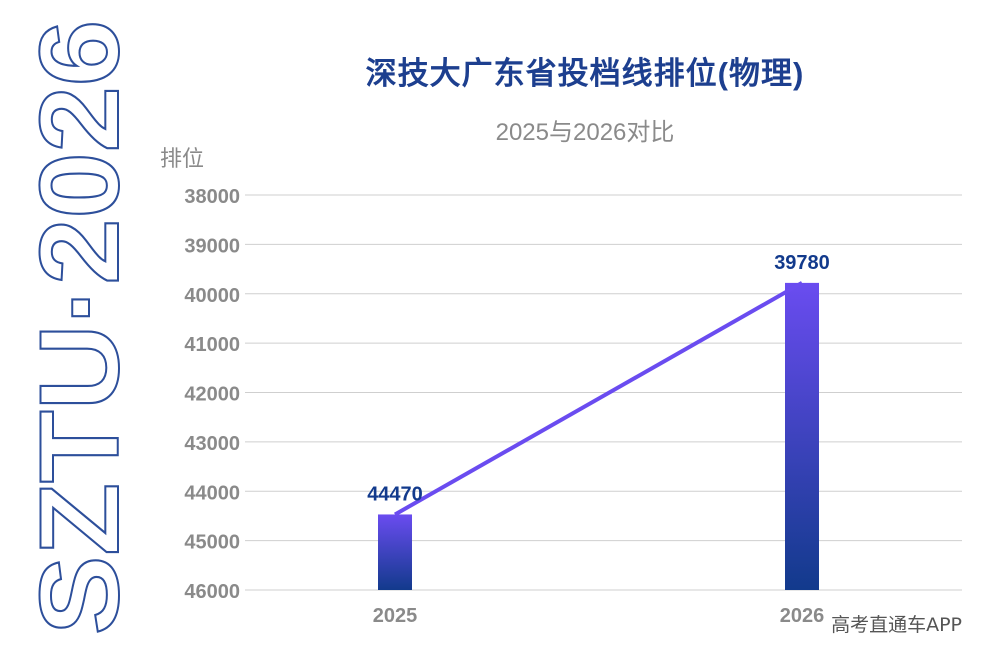  I want to click on bar-2026, so click(802, 436).